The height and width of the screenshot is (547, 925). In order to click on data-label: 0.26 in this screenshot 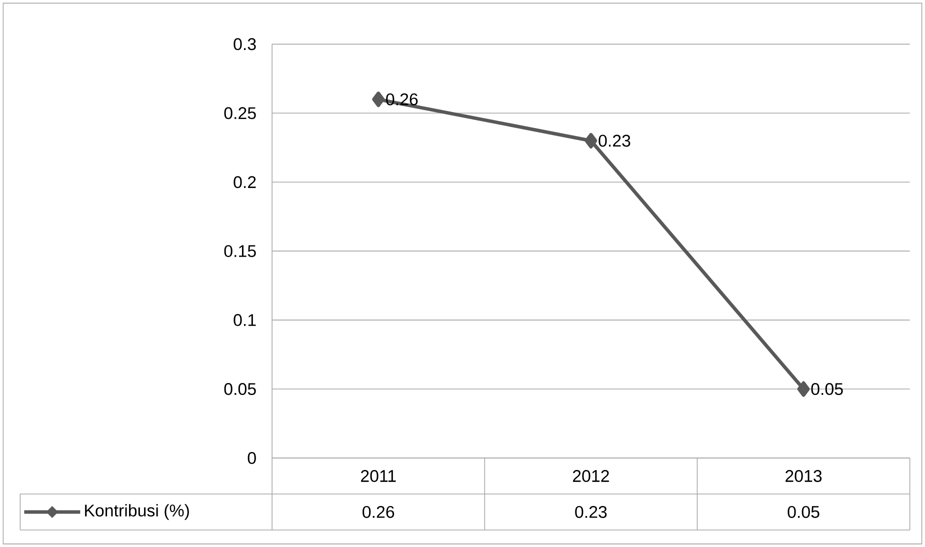, I will do `click(378, 512)`.